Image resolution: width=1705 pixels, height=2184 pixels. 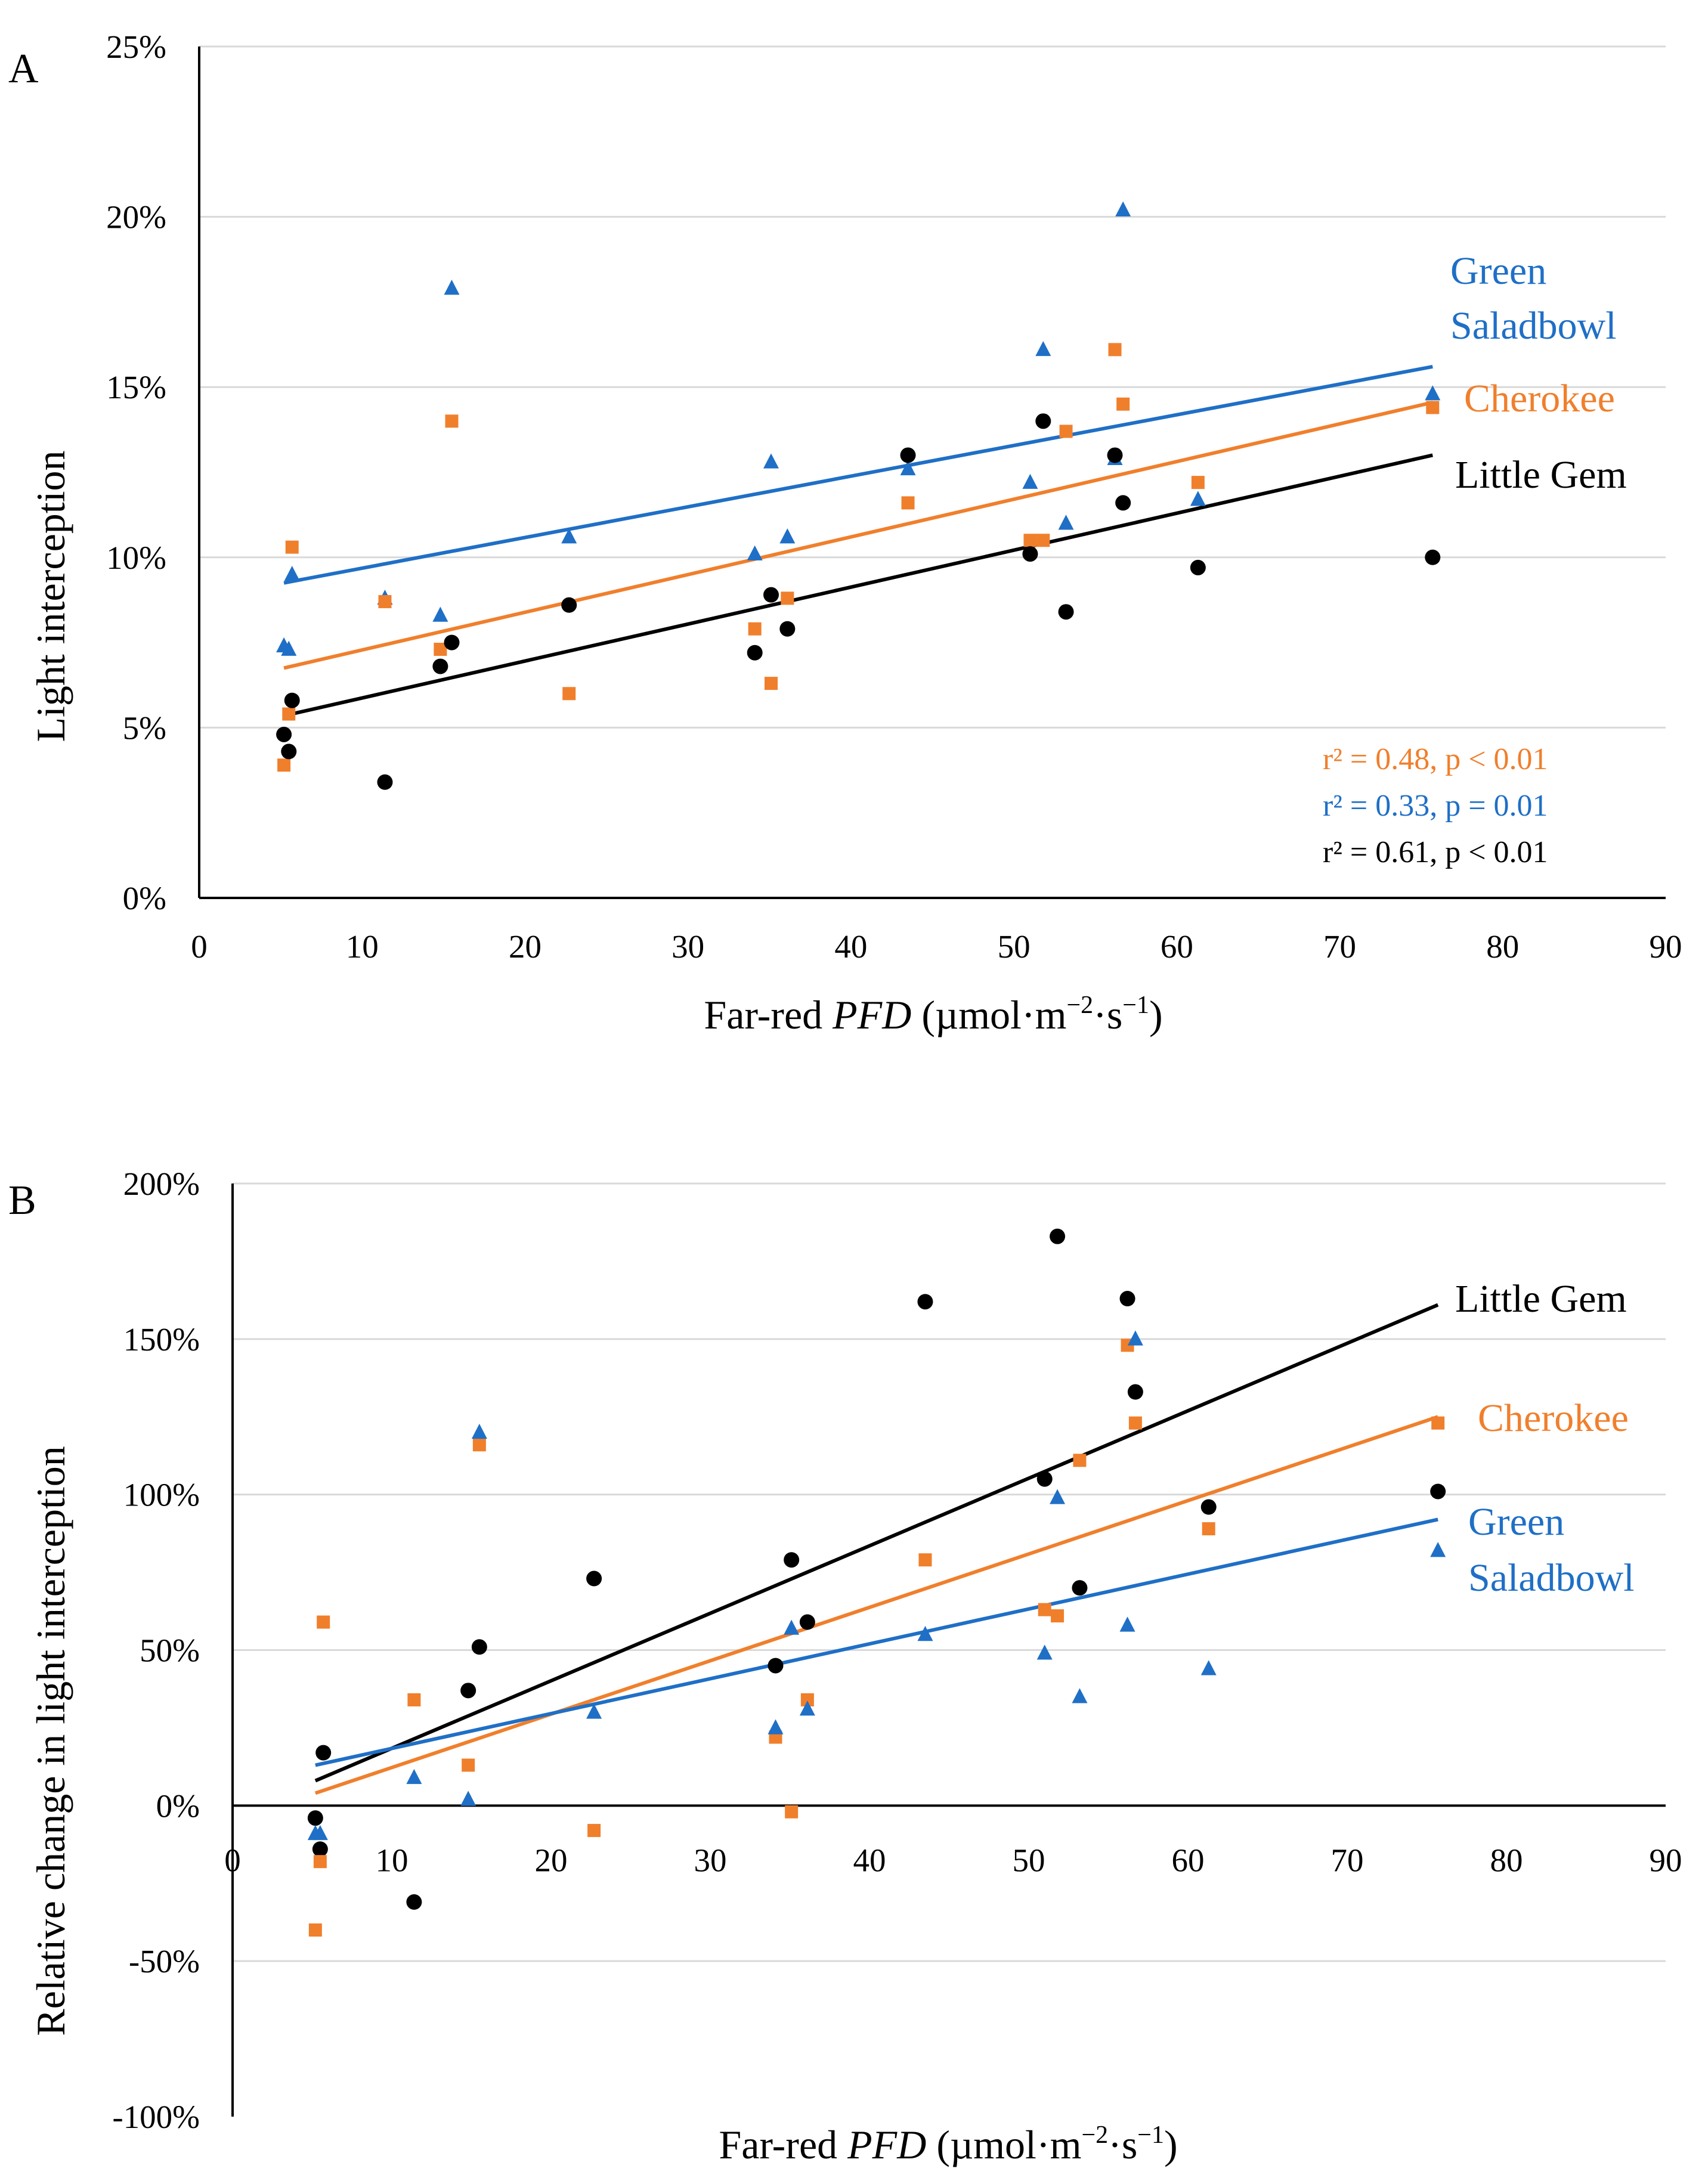 What do you see at coordinates (362, 947) in the screenshot?
I see `panel-a-x-tick-label: 10` at bounding box center [362, 947].